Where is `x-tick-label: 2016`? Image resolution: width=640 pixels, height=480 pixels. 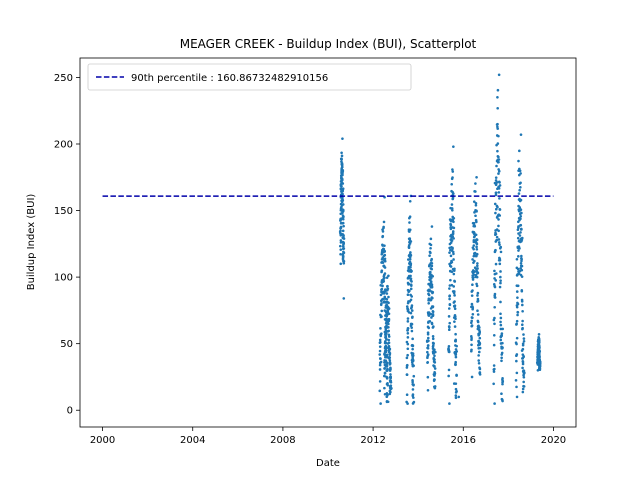
x-tick-label: 2016 is located at coordinates (463, 440).